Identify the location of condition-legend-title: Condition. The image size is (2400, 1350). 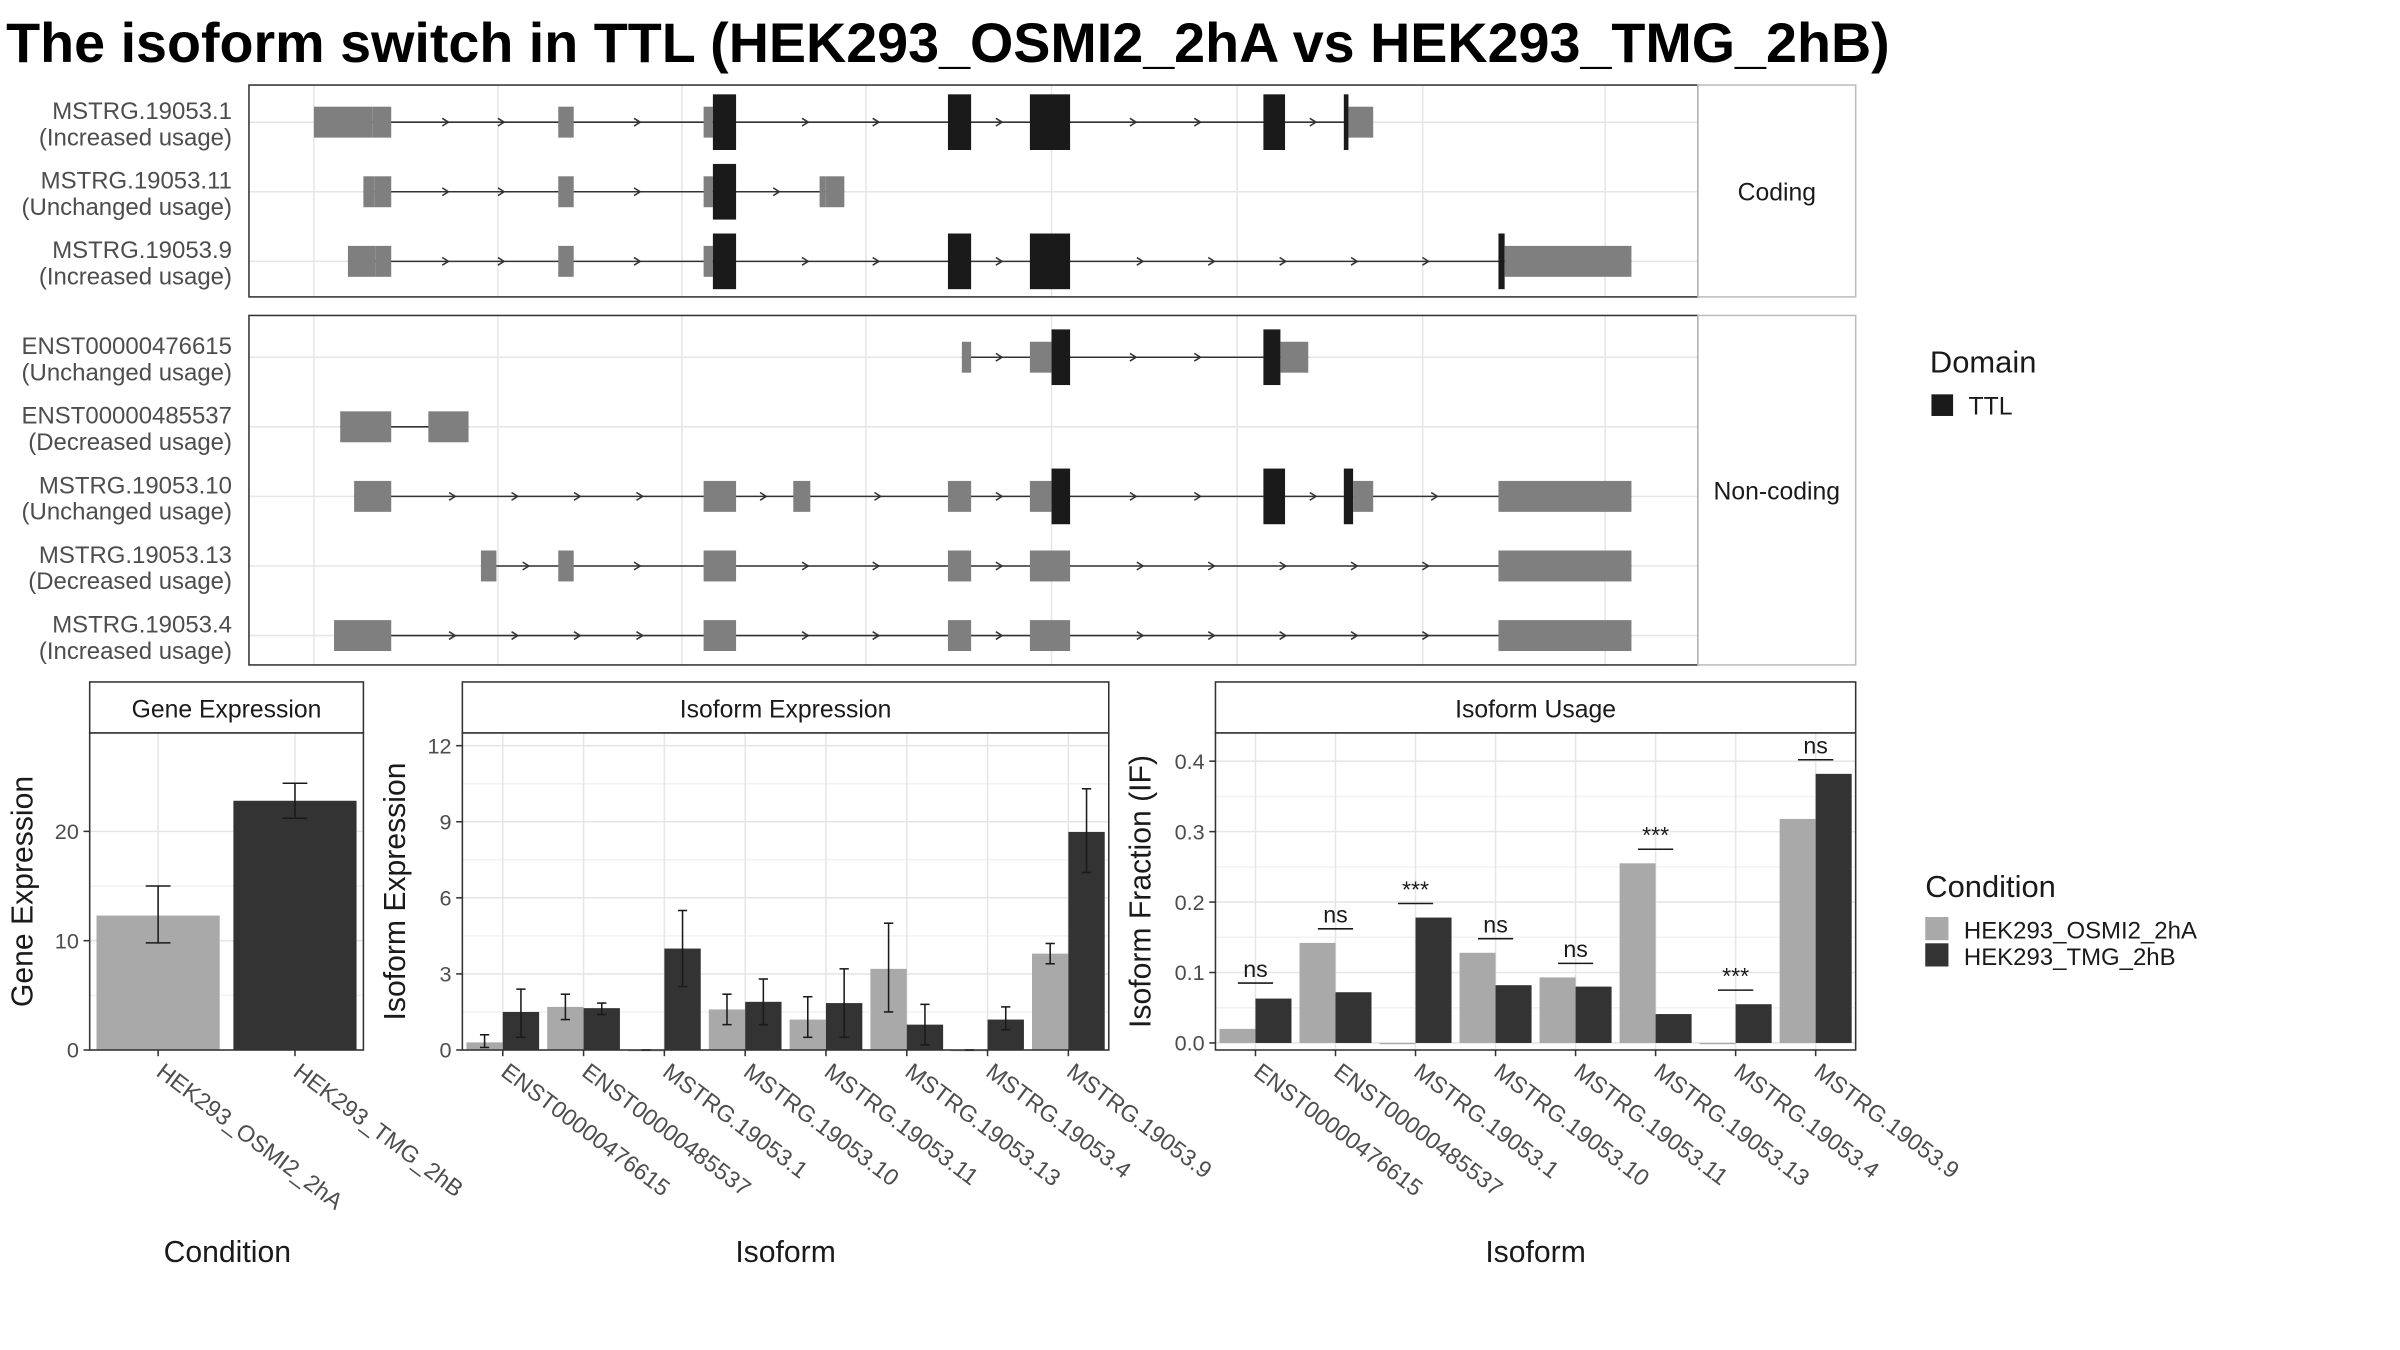
(1990, 886).